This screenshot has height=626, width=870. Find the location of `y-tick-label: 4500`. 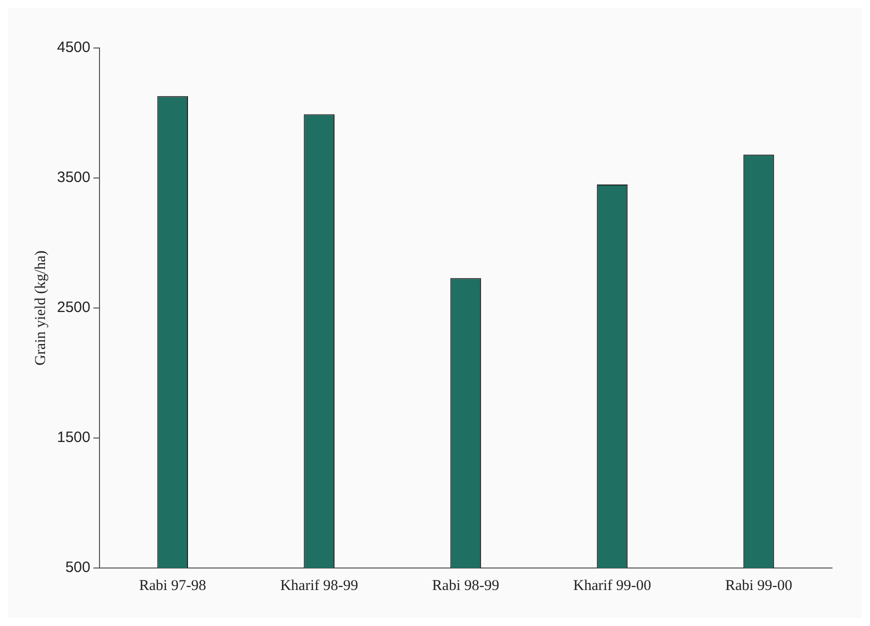

y-tick-label: 4500 is located at coordinates (73, 47).